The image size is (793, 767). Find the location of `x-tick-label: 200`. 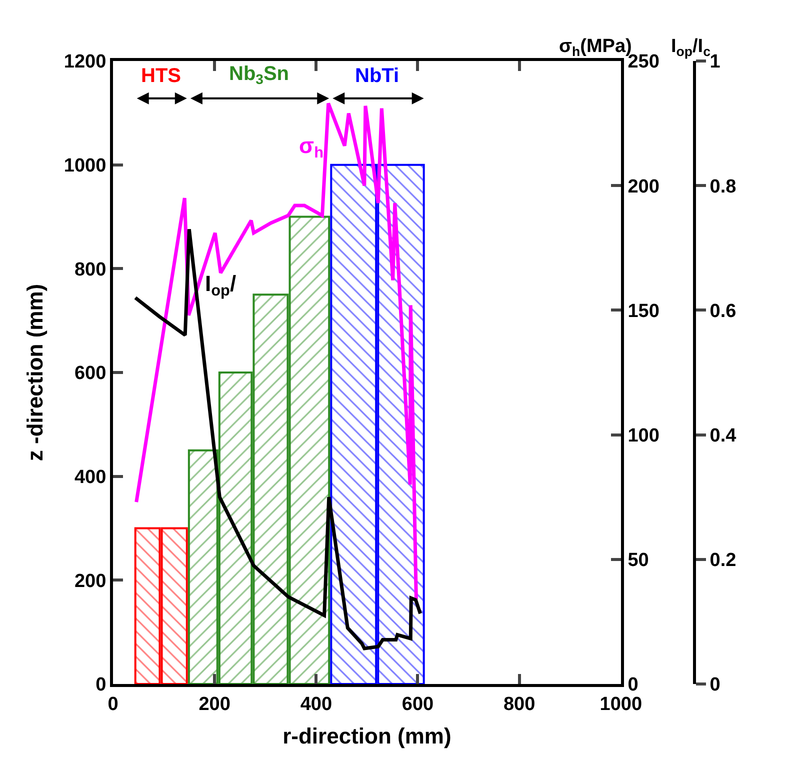

x-tick-label: 200 is located at coordinates (214, 704).